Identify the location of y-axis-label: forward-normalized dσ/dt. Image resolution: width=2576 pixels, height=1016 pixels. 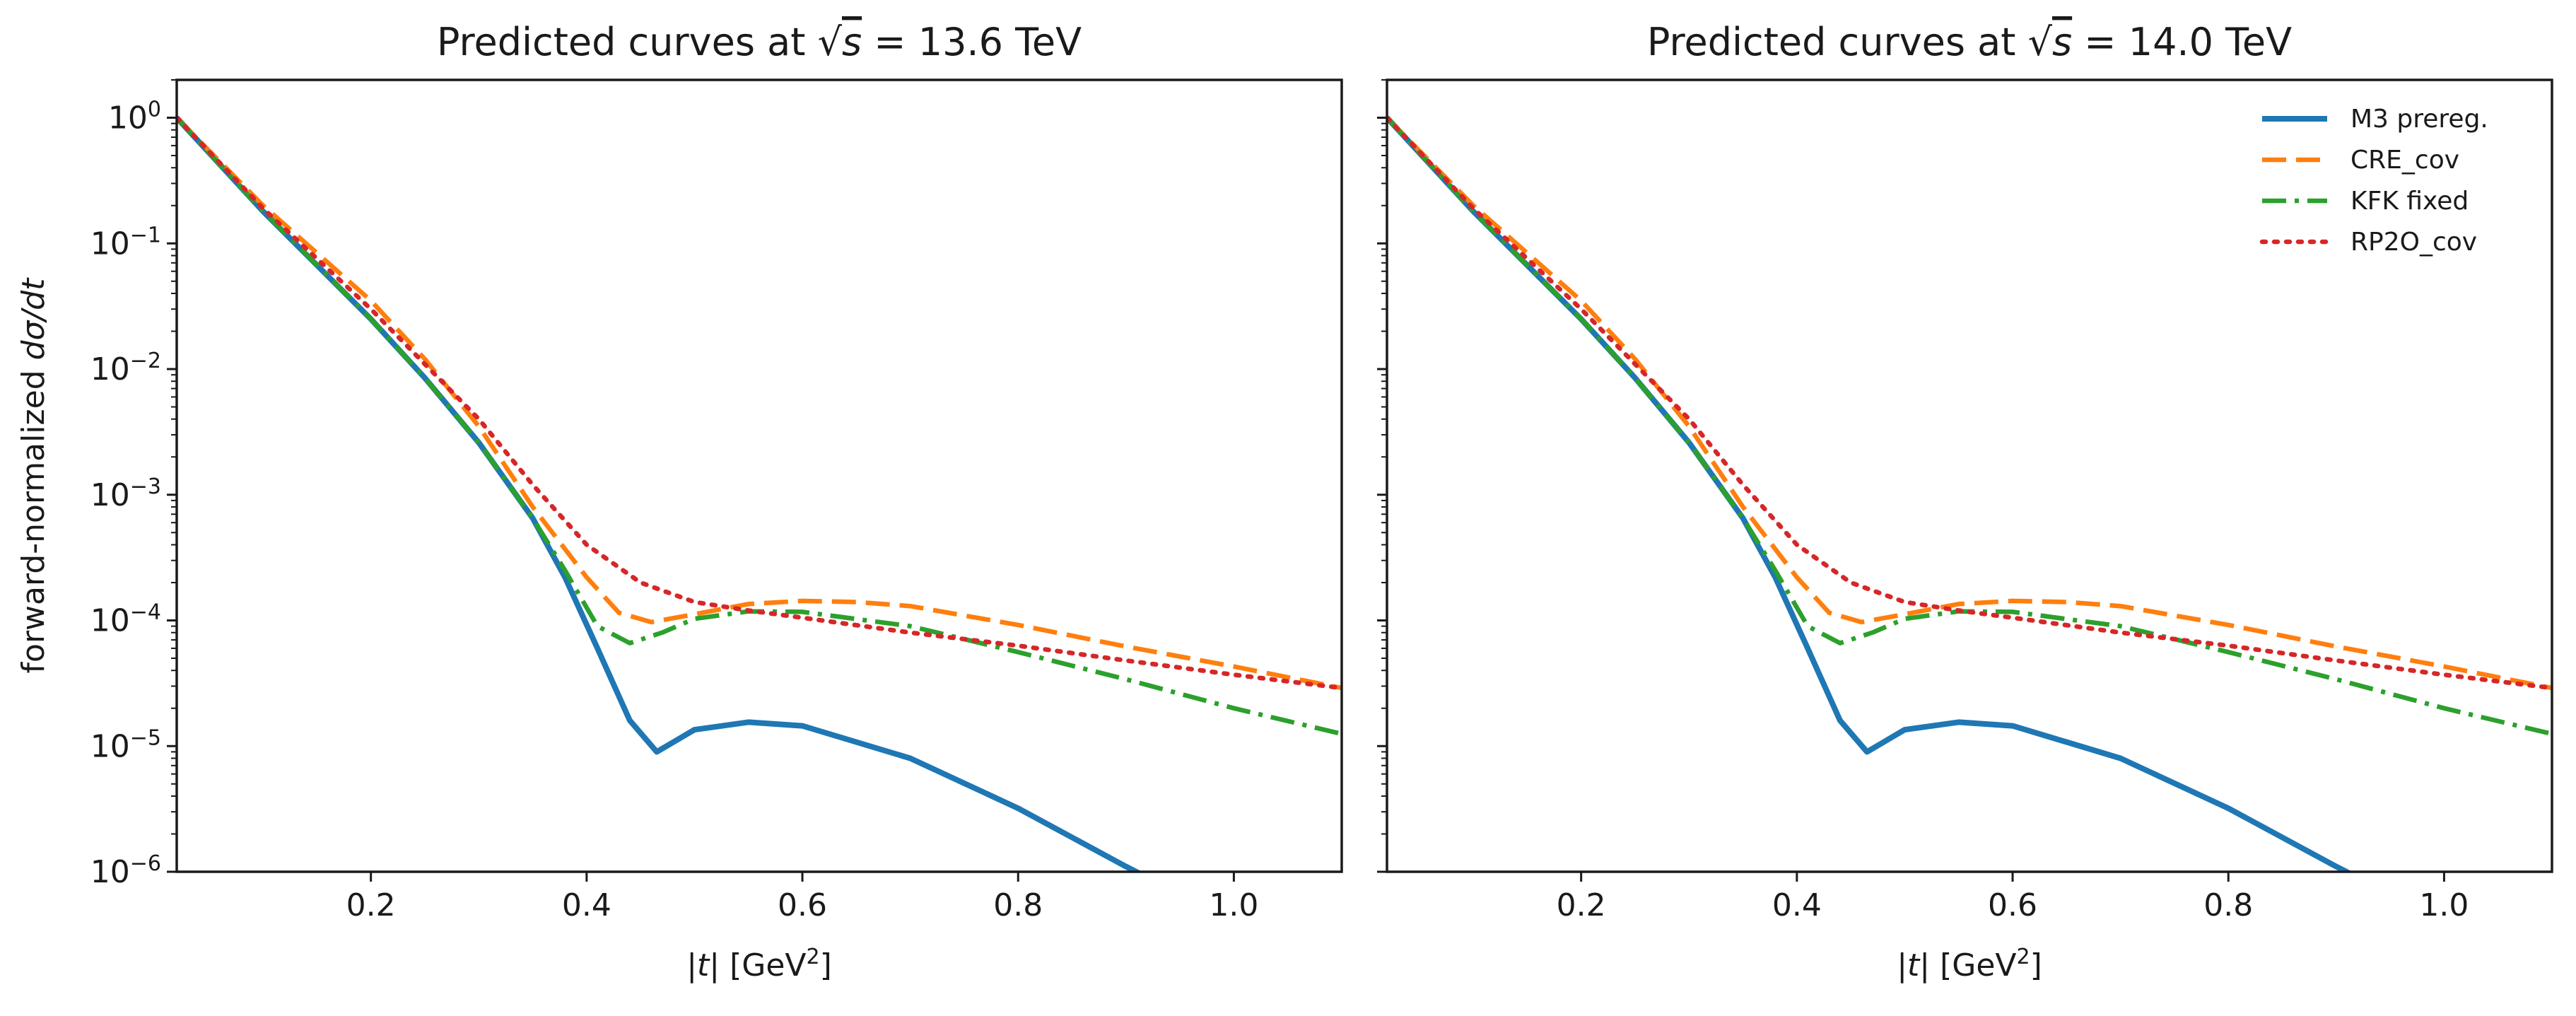
(34, 475).